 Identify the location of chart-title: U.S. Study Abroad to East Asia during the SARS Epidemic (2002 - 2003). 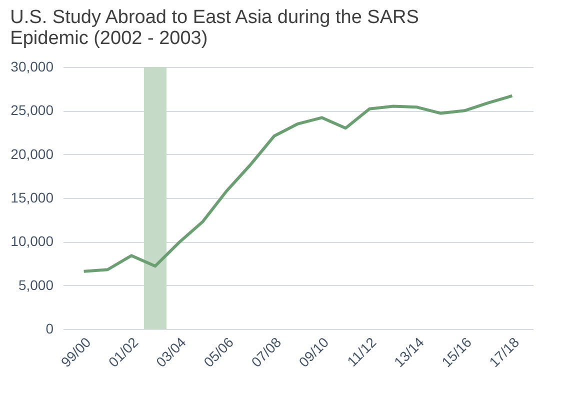
(214, 28).